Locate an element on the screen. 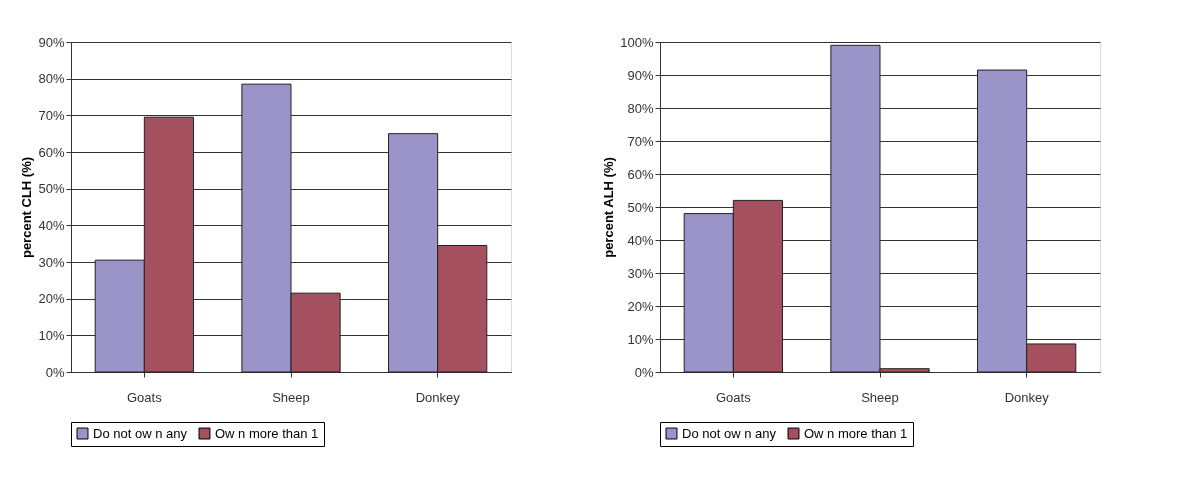 The image size is (1200, 485). y-axis-title: percent ALH (%) is located at coordinates (609, 207).